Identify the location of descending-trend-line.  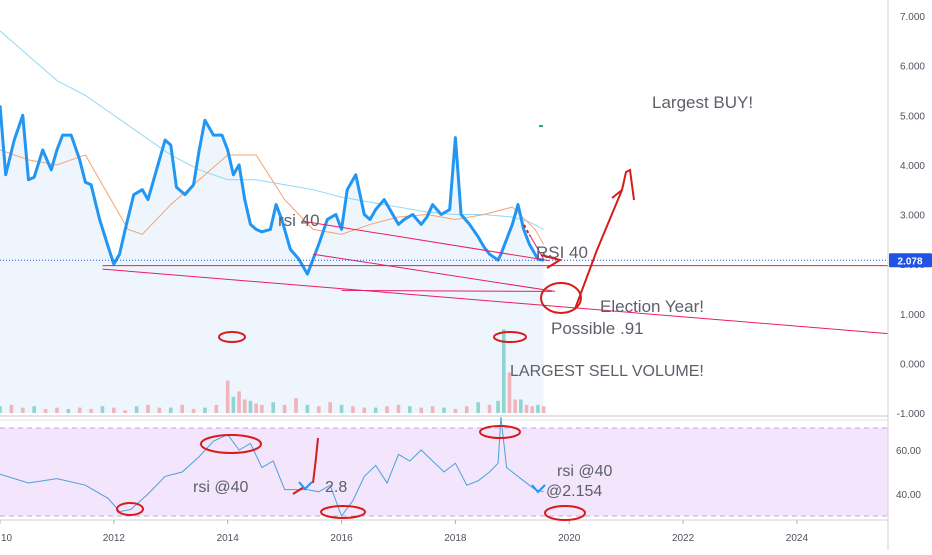
(495, 301).